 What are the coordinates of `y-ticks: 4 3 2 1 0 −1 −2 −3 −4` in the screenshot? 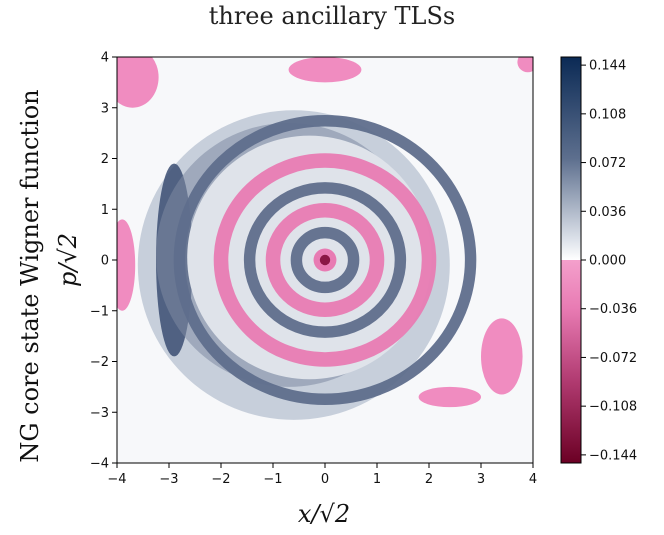 It's located at (103, 261).